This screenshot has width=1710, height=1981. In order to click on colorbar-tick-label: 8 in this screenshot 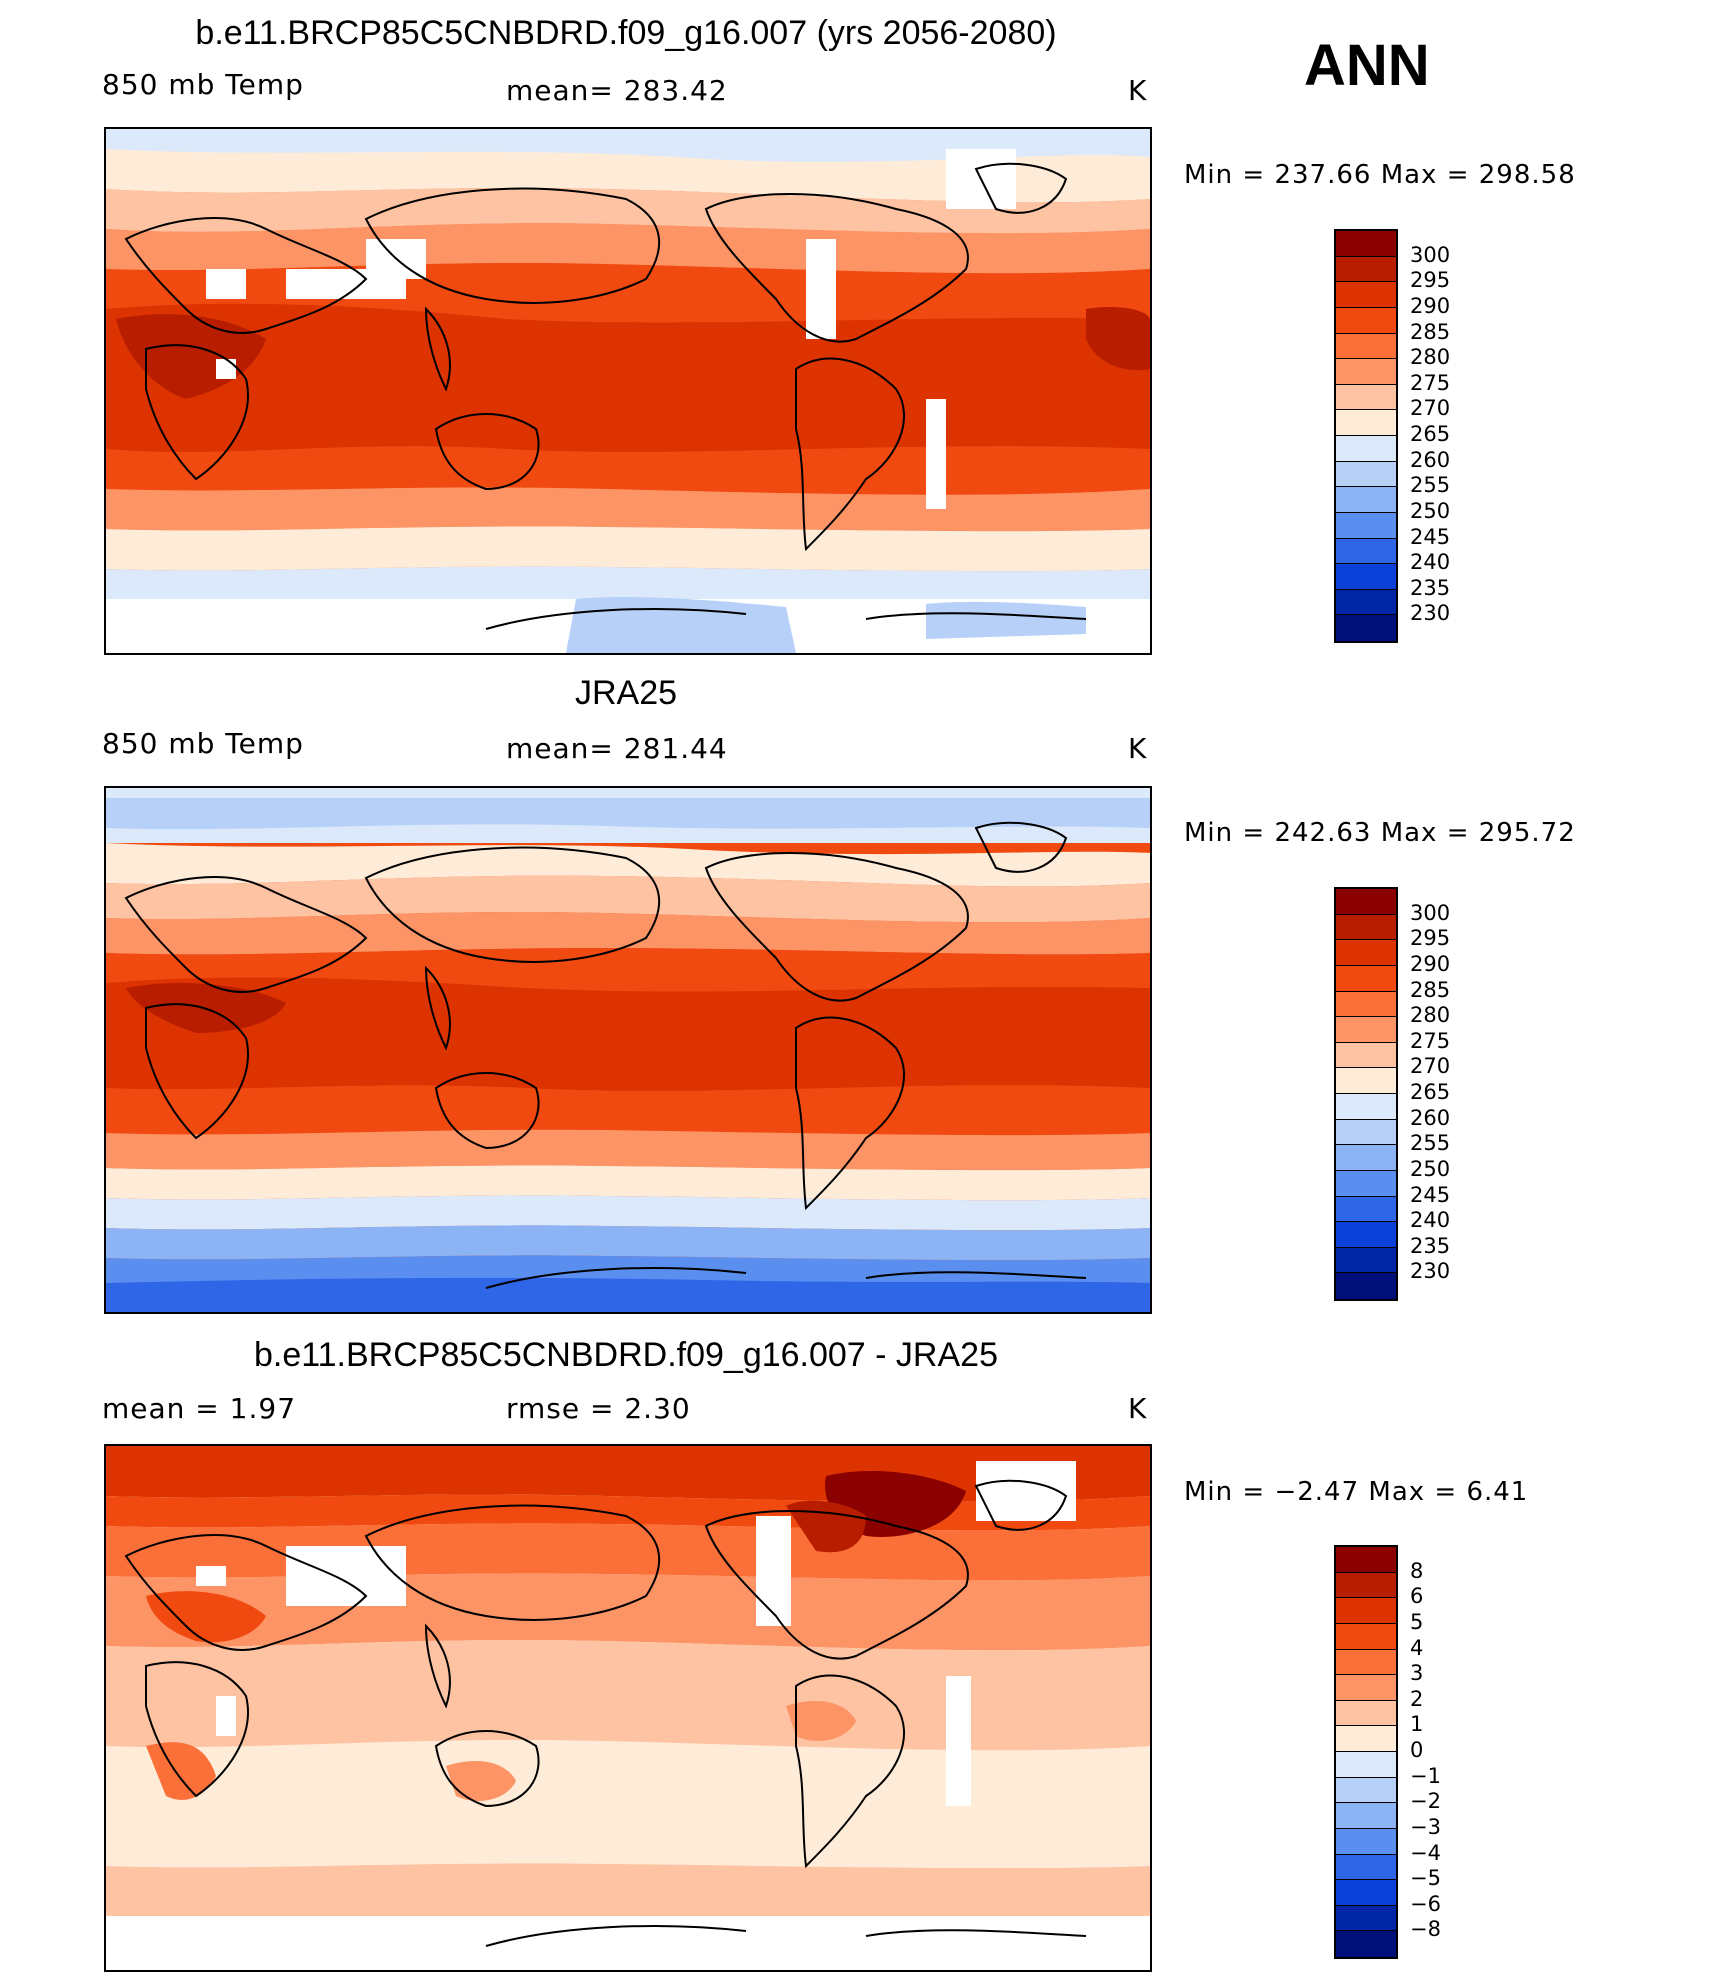, I will do `click(1417, 1570)`.